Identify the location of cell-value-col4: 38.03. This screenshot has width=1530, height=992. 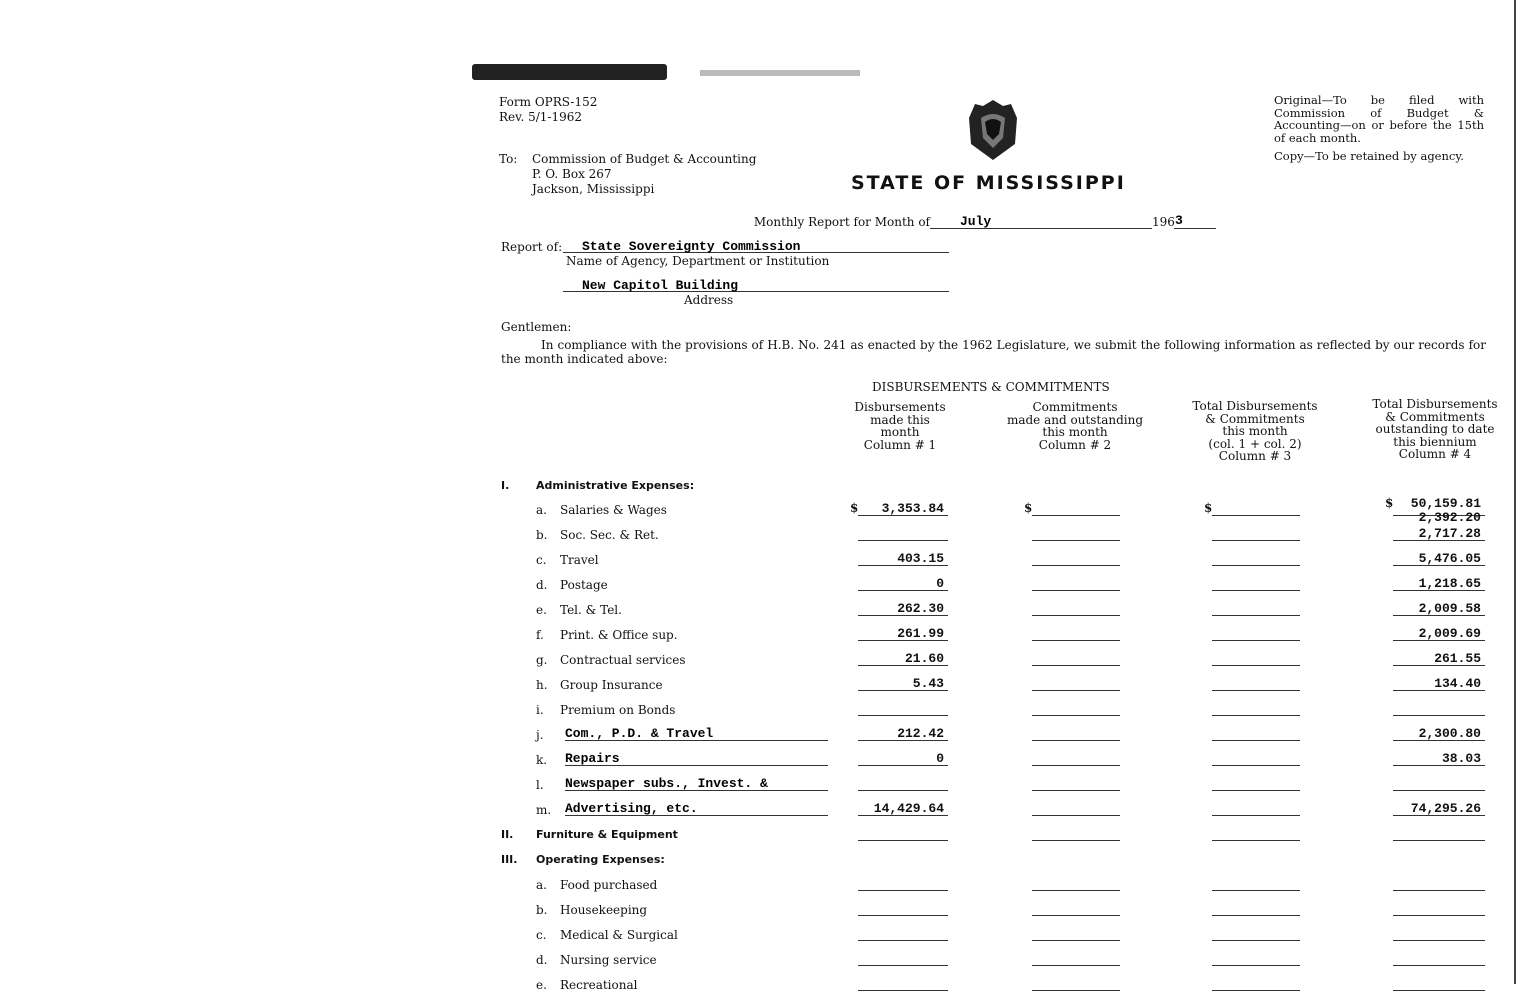
(1461, 758).